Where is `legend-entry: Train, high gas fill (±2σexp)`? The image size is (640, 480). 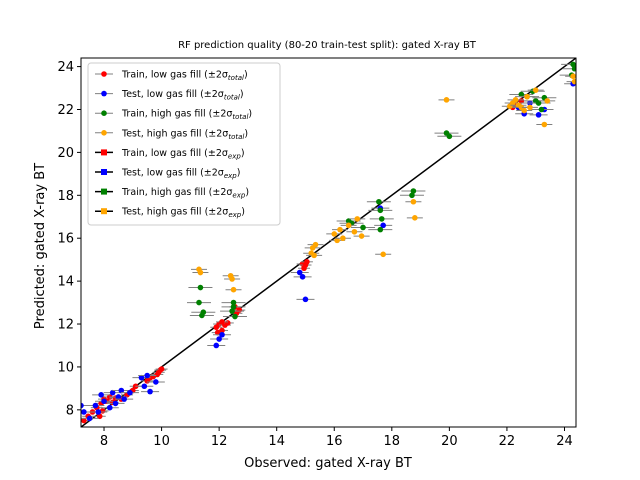 legend-entry: Train, high gas fill (±2σexp) is located at coordinates (172, 193).